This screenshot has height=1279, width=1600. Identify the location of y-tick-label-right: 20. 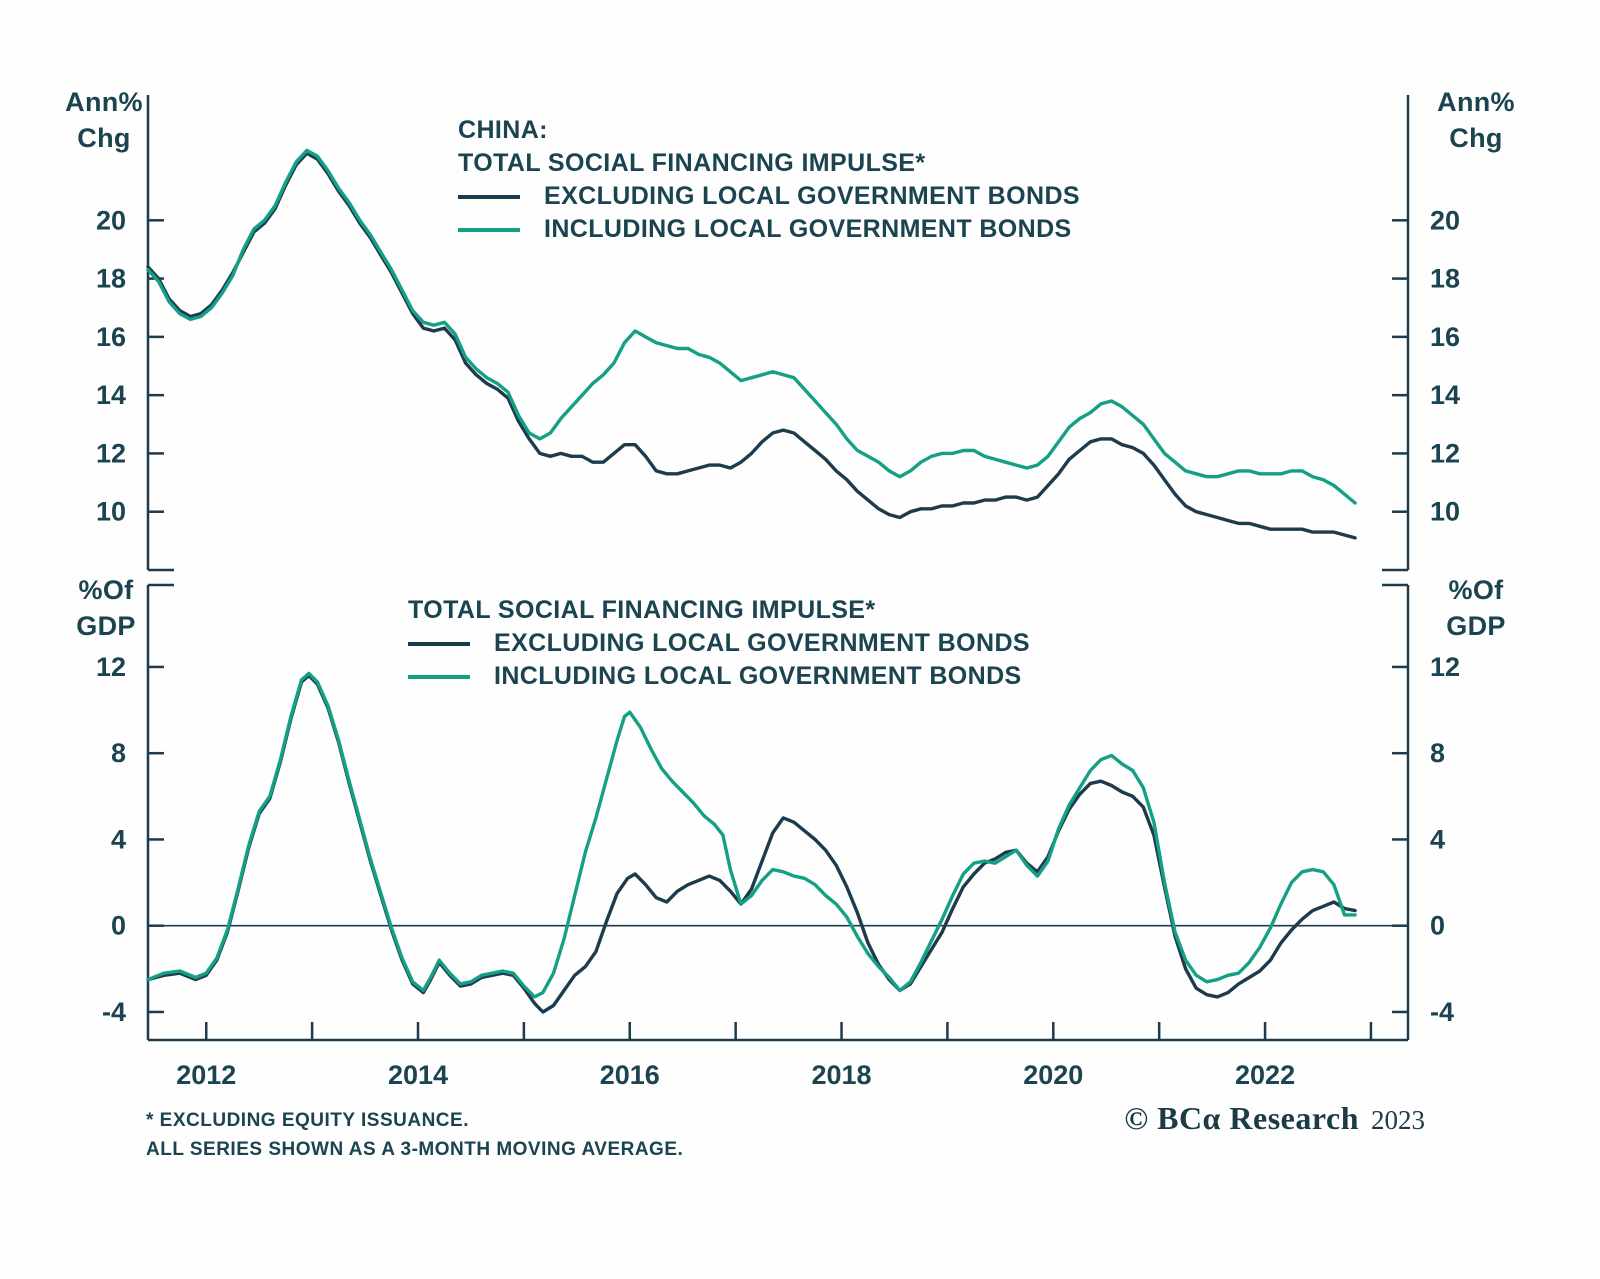
(1445, 220).